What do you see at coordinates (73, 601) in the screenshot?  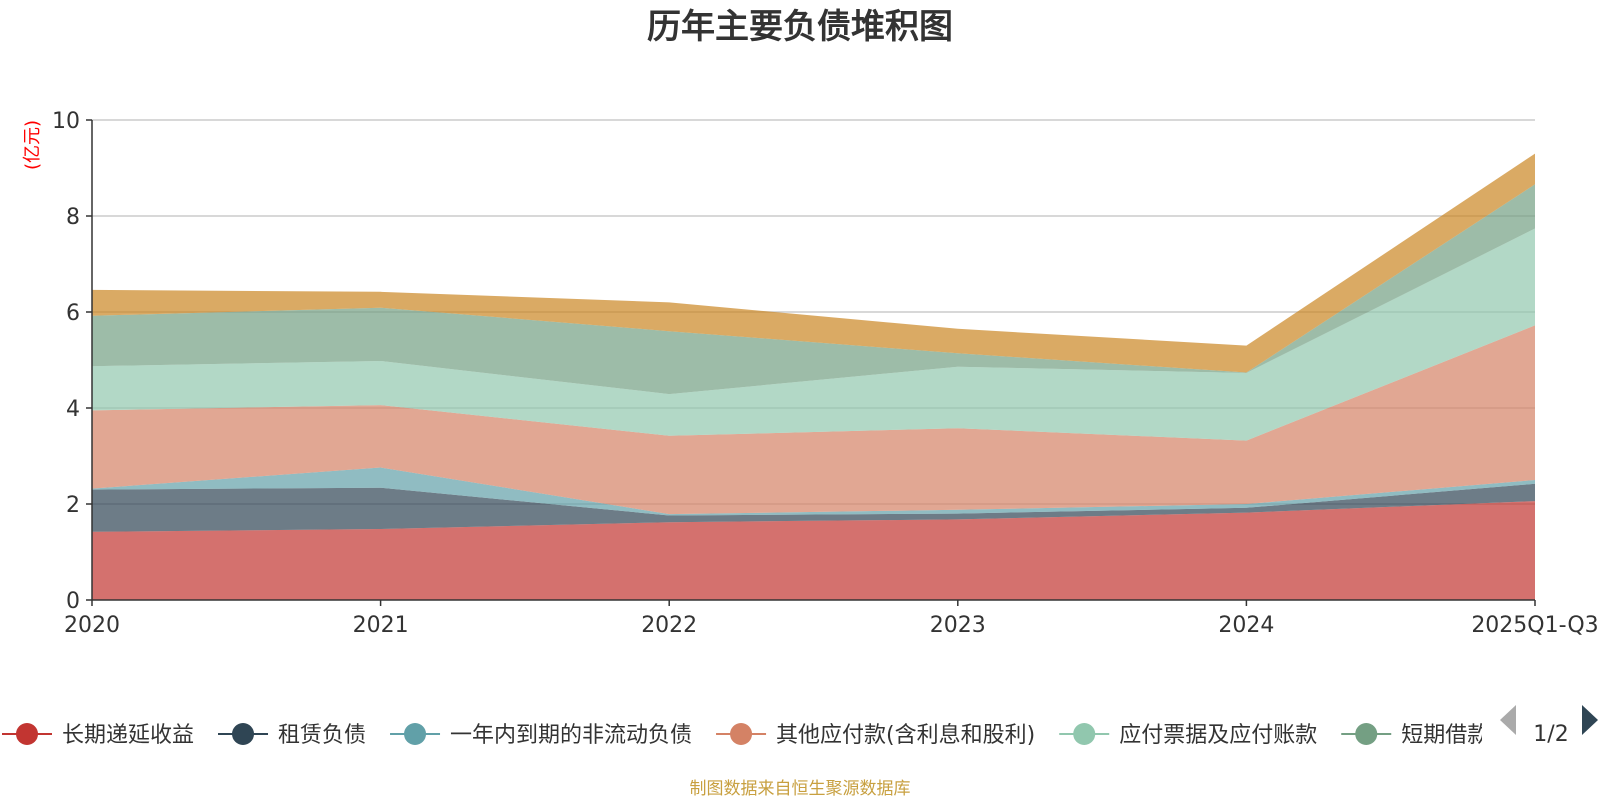 I see `y-tick-label: 0` at bounding box center [73, 601].